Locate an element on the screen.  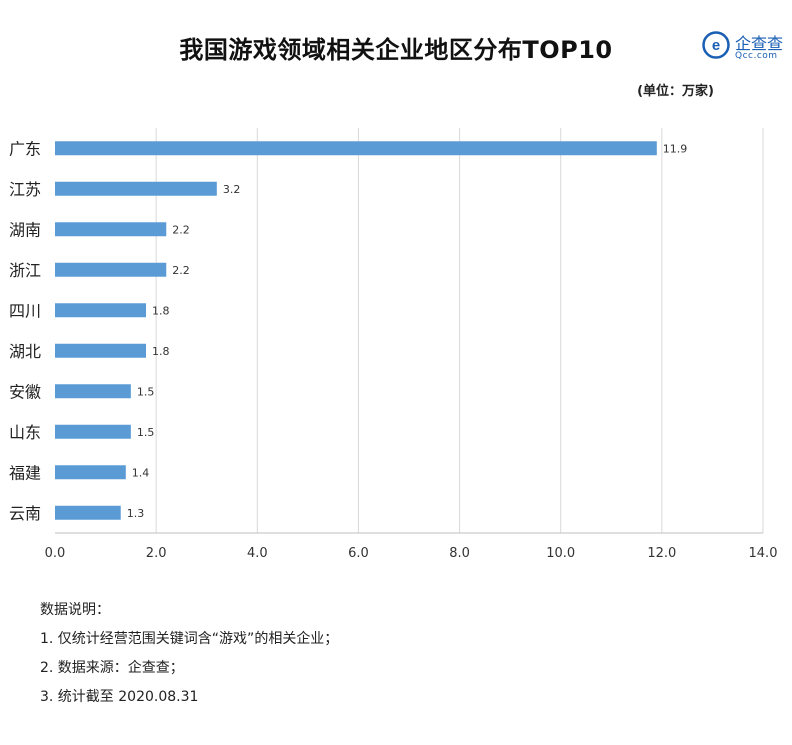
x-tick-label: 2.0 is located at coordinates (156, 553).